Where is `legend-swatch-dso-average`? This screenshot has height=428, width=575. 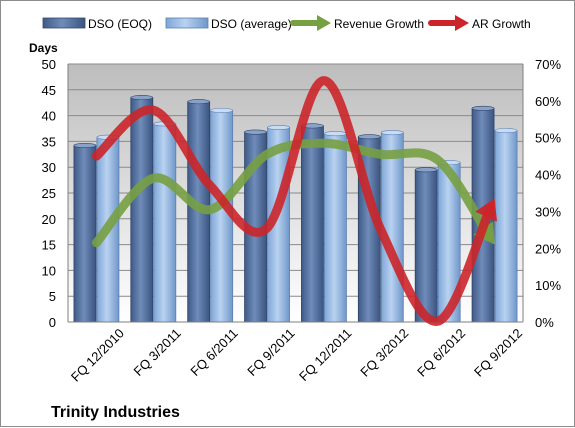
legend-swatch-dso-average is located at coordinates (187, 23).